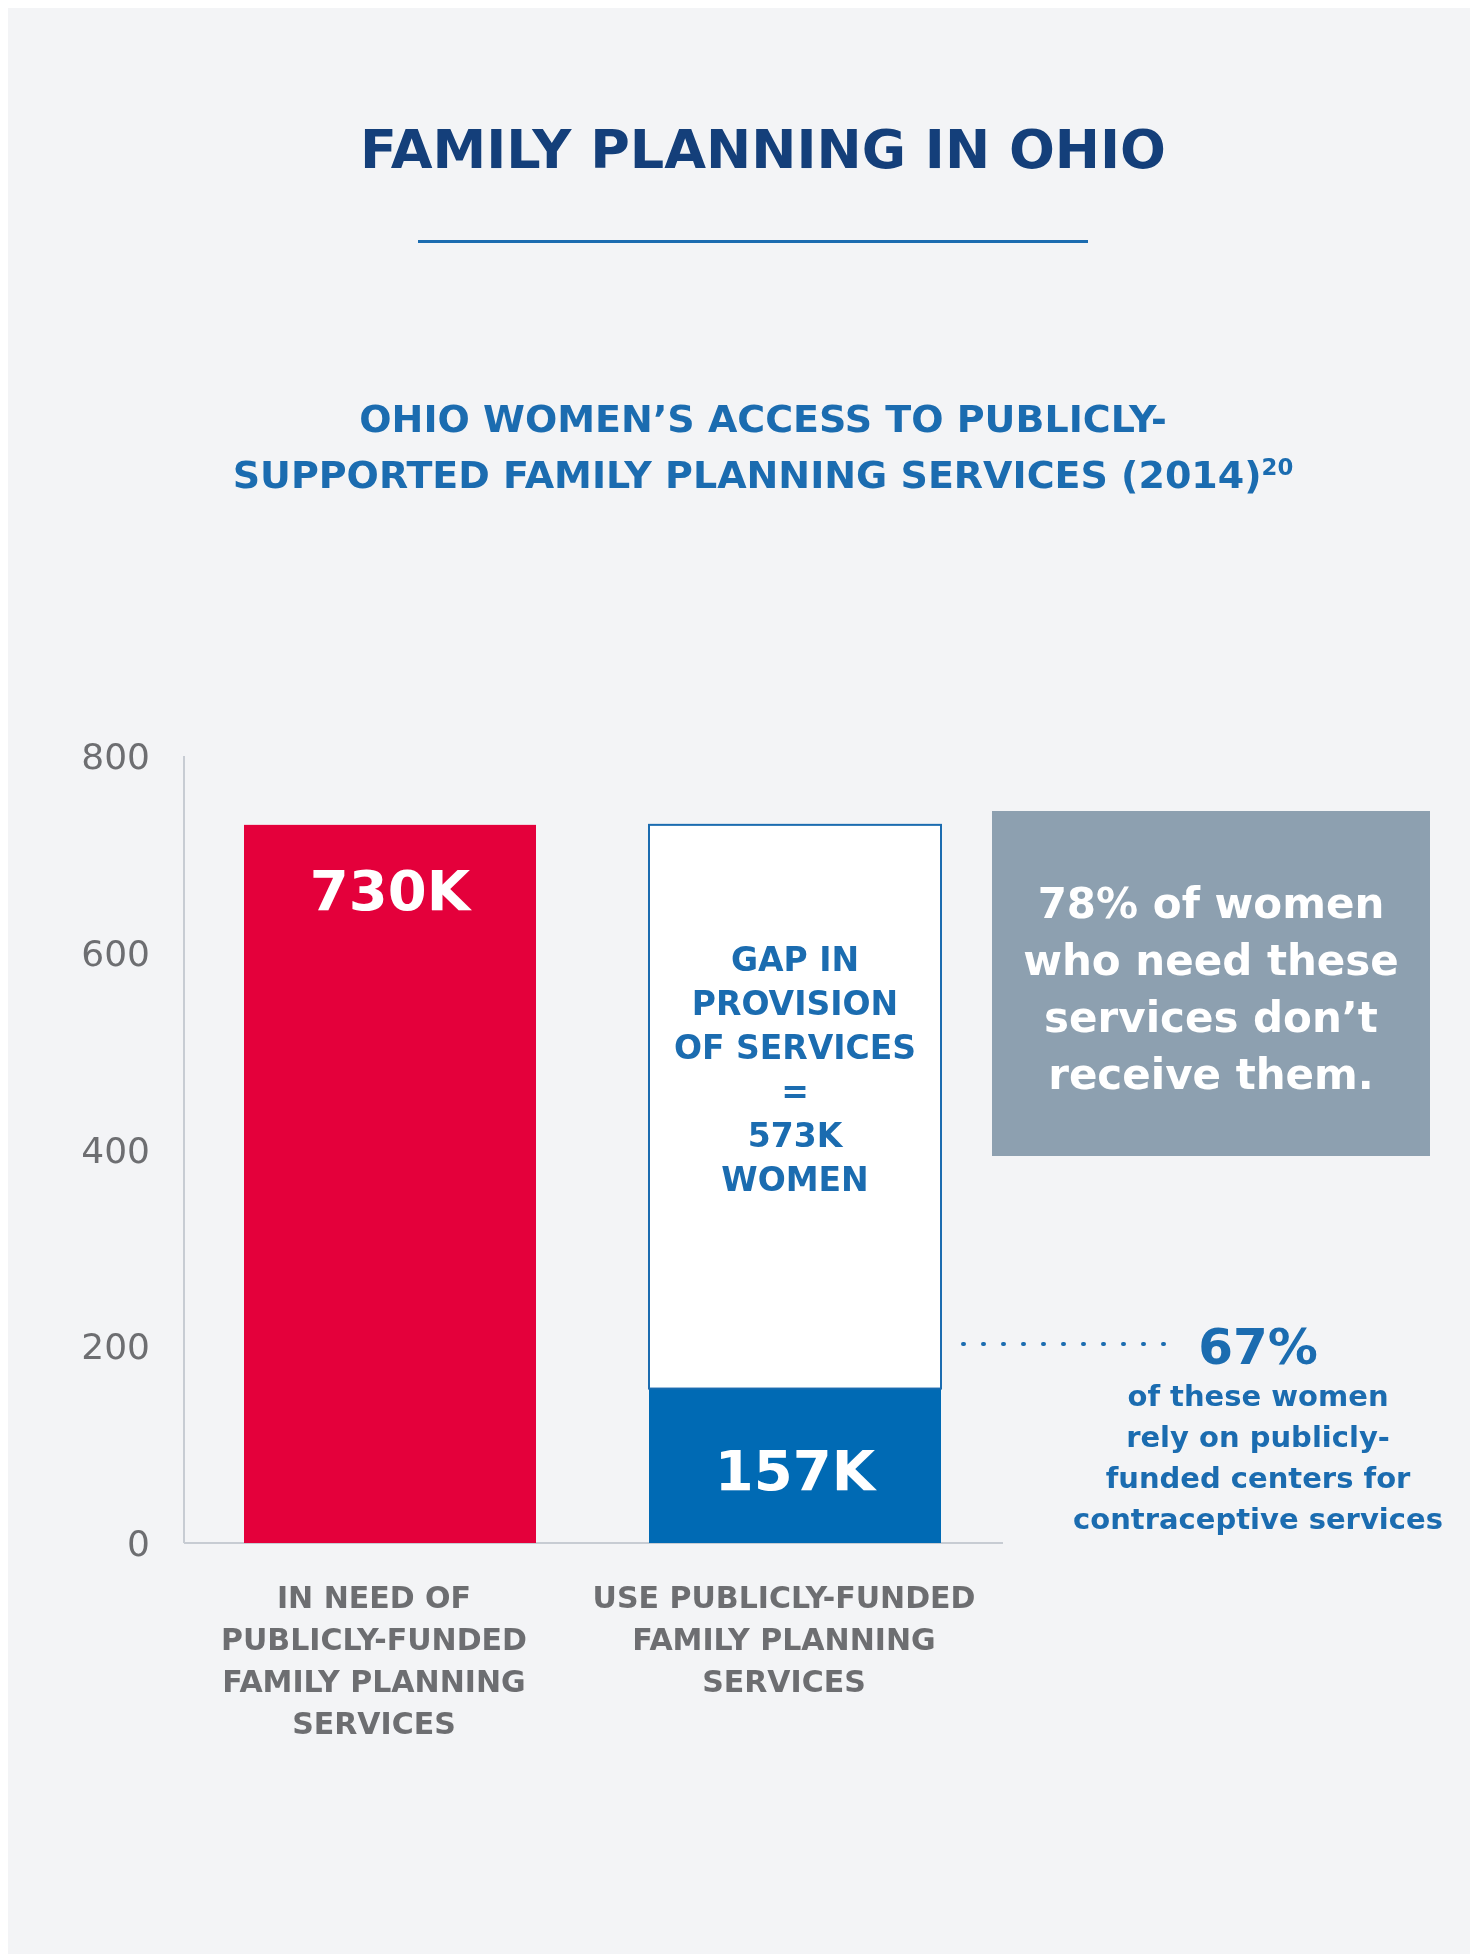 This screenshot has width=1470, height=1954. Describe the element at coordinates (115, 1347) in the screenshot. I see `y-tick-label: 200` at that location.